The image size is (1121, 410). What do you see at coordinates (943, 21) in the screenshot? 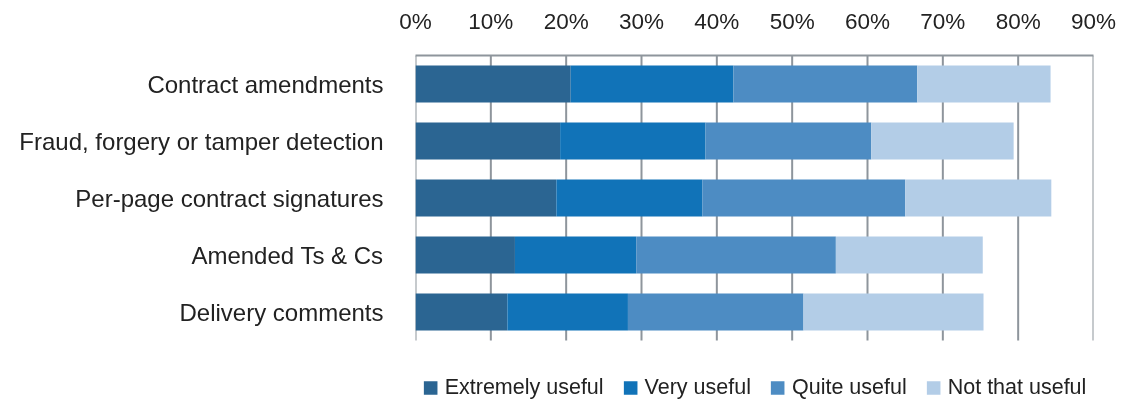
I see `x-tick-label: 70%` at bounding box center [943, 21].